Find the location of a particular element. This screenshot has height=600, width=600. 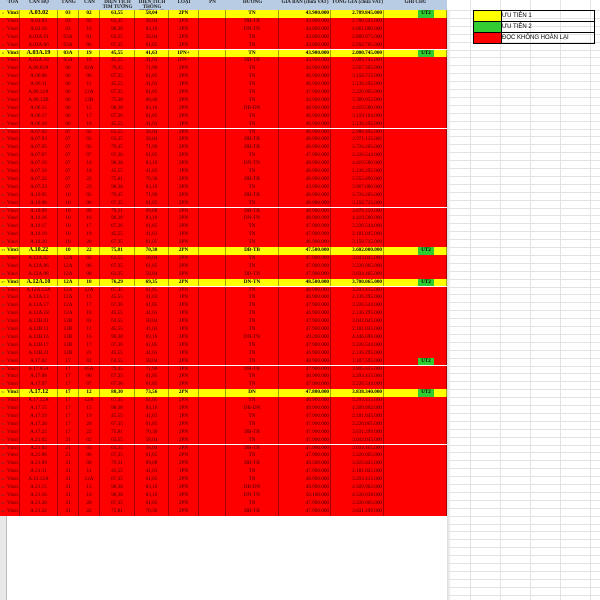

cell-gross-area: 90,38 is located at coordinates (117, 488).